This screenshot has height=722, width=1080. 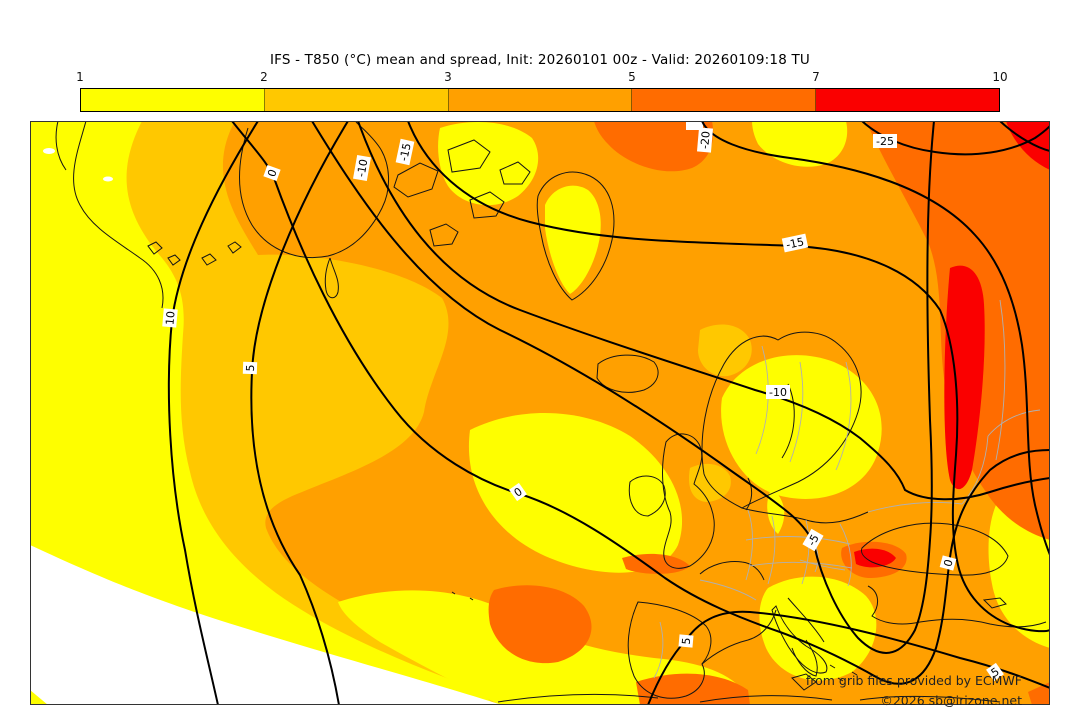 I want to click on colorbar-tick-5: 5, so click(x=632, y=77).